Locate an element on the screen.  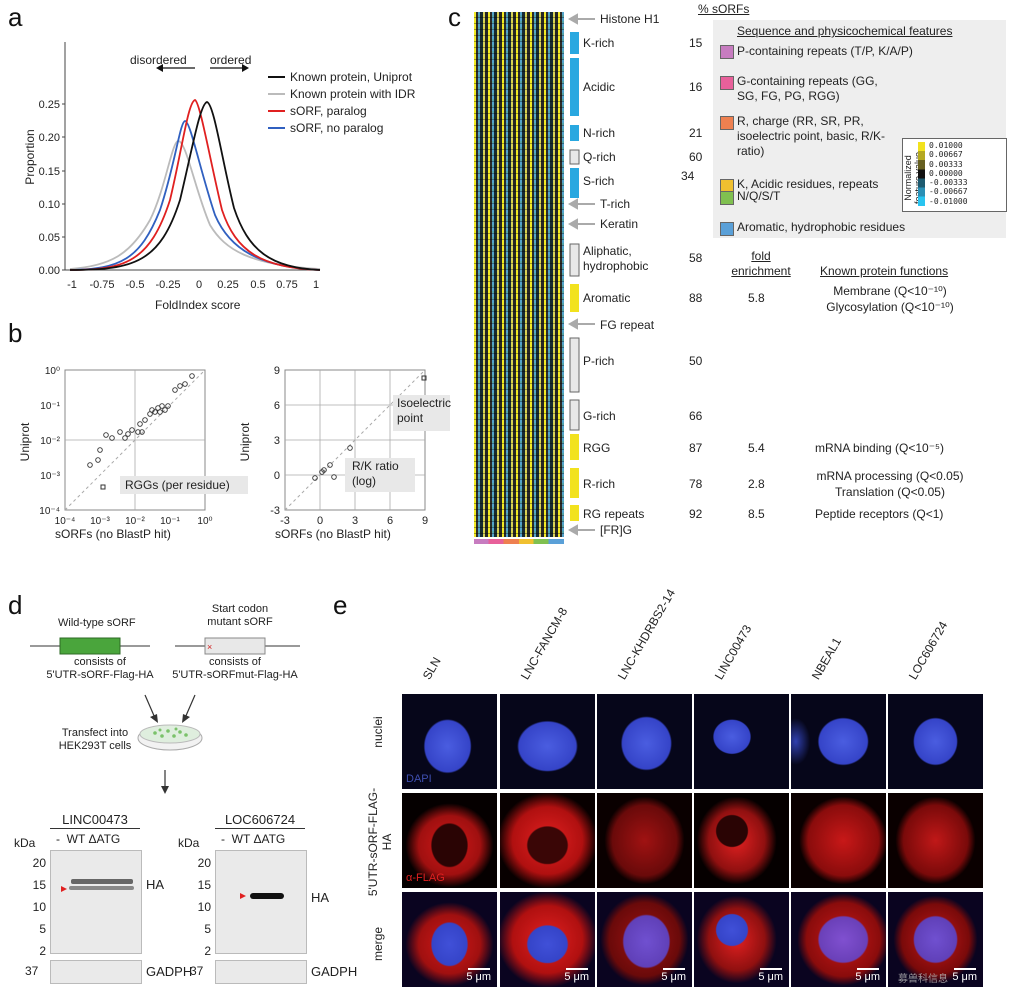
svg-text: 1 is located at coordinates (316, 285).